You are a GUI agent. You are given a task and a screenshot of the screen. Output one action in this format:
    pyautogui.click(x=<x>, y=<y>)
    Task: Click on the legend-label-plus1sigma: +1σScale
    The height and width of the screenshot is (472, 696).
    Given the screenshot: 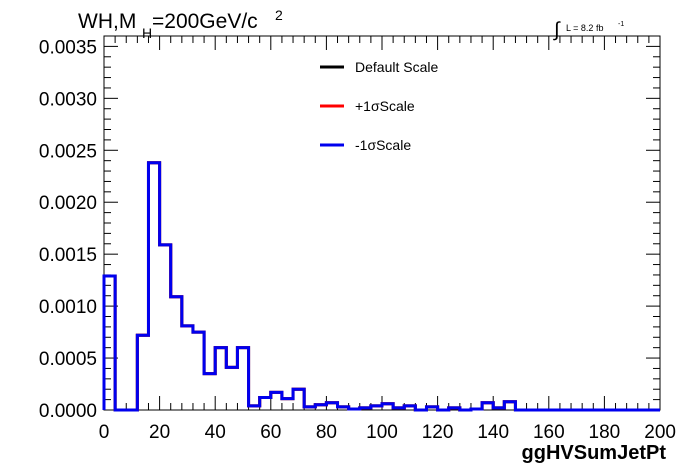 What is the action you would take?
    pyautogui.click(x=385, y=106)
    